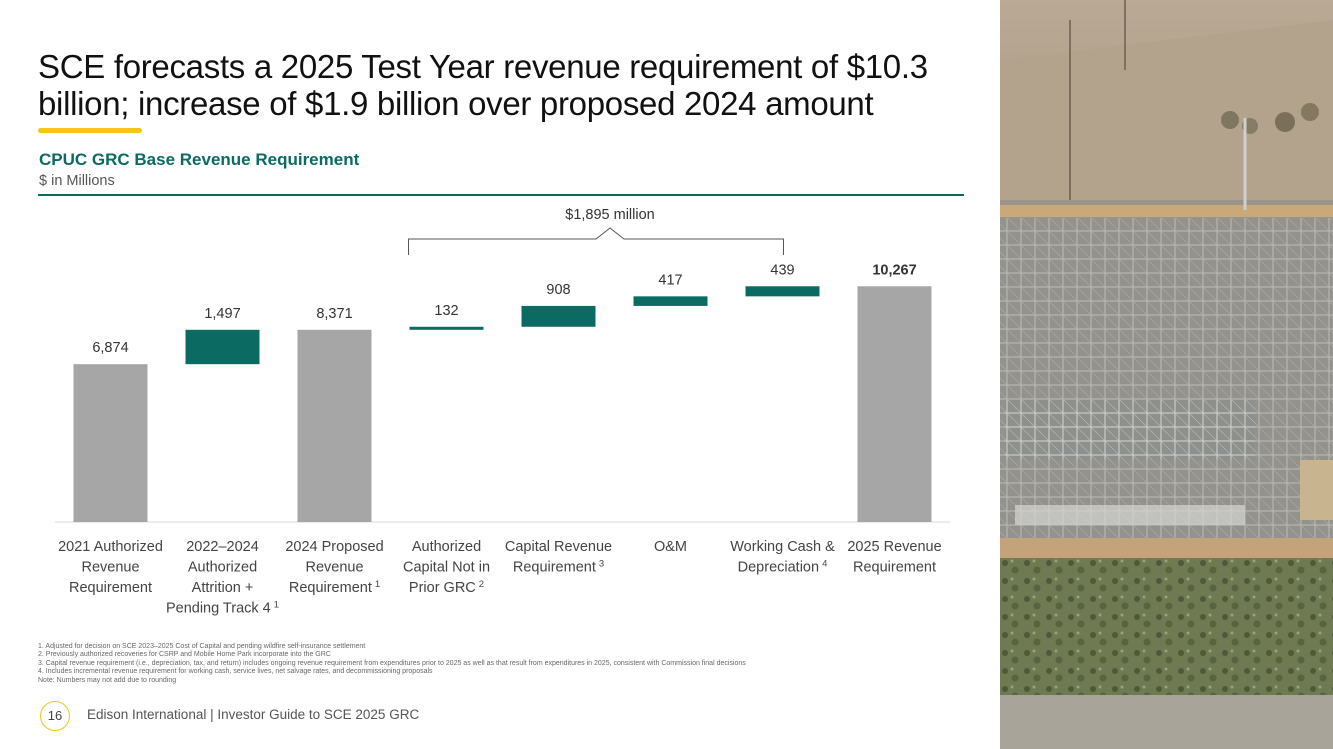 The height and width of the screenshot is (749, 1333). I want to click on category-label: 2024 Proposed Revenue Requirement 1, so click(334, 567).